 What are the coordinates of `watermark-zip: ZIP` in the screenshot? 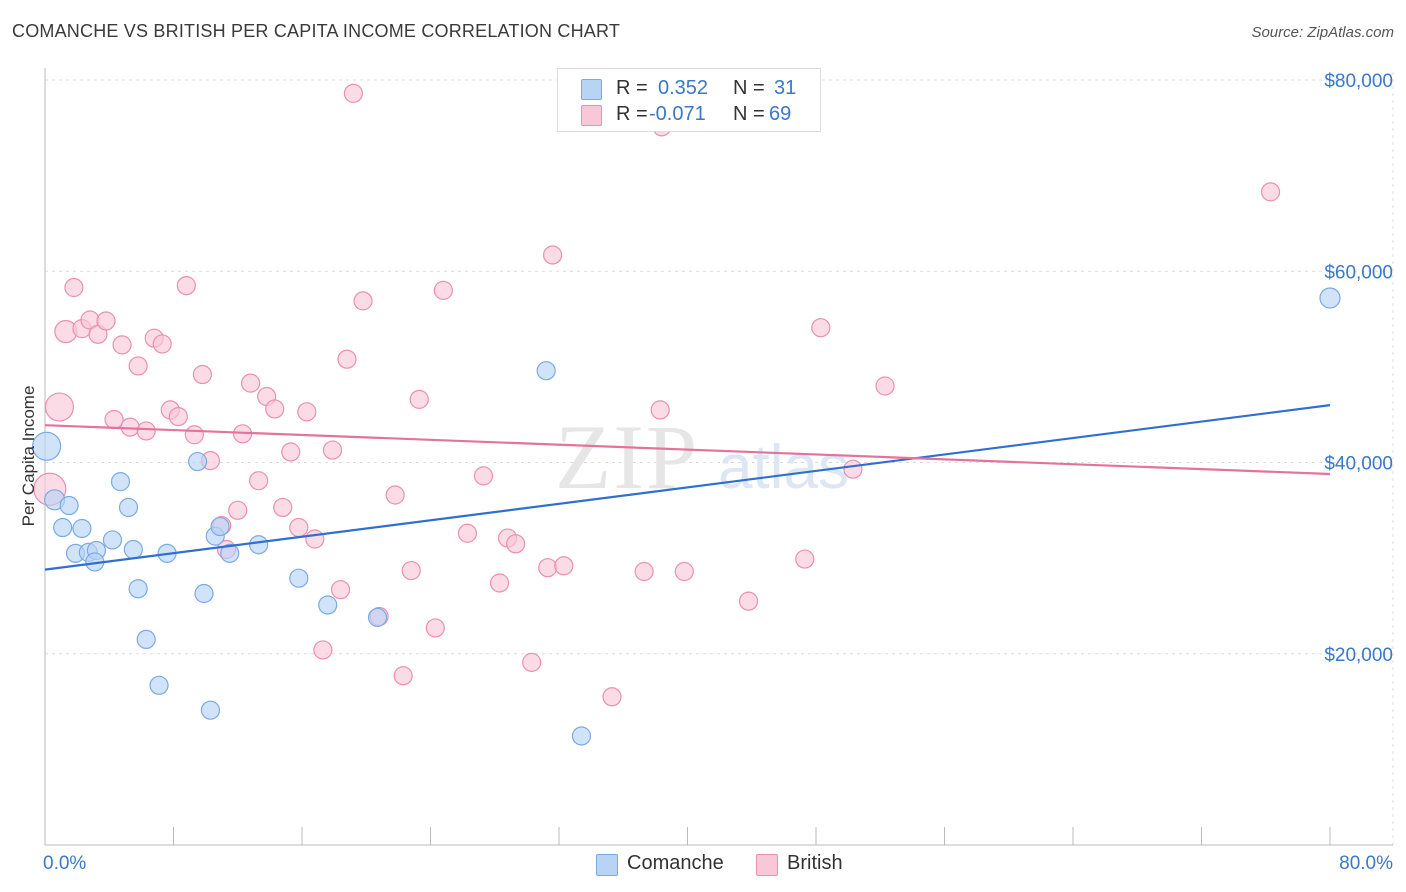 It's located at (627, 457).